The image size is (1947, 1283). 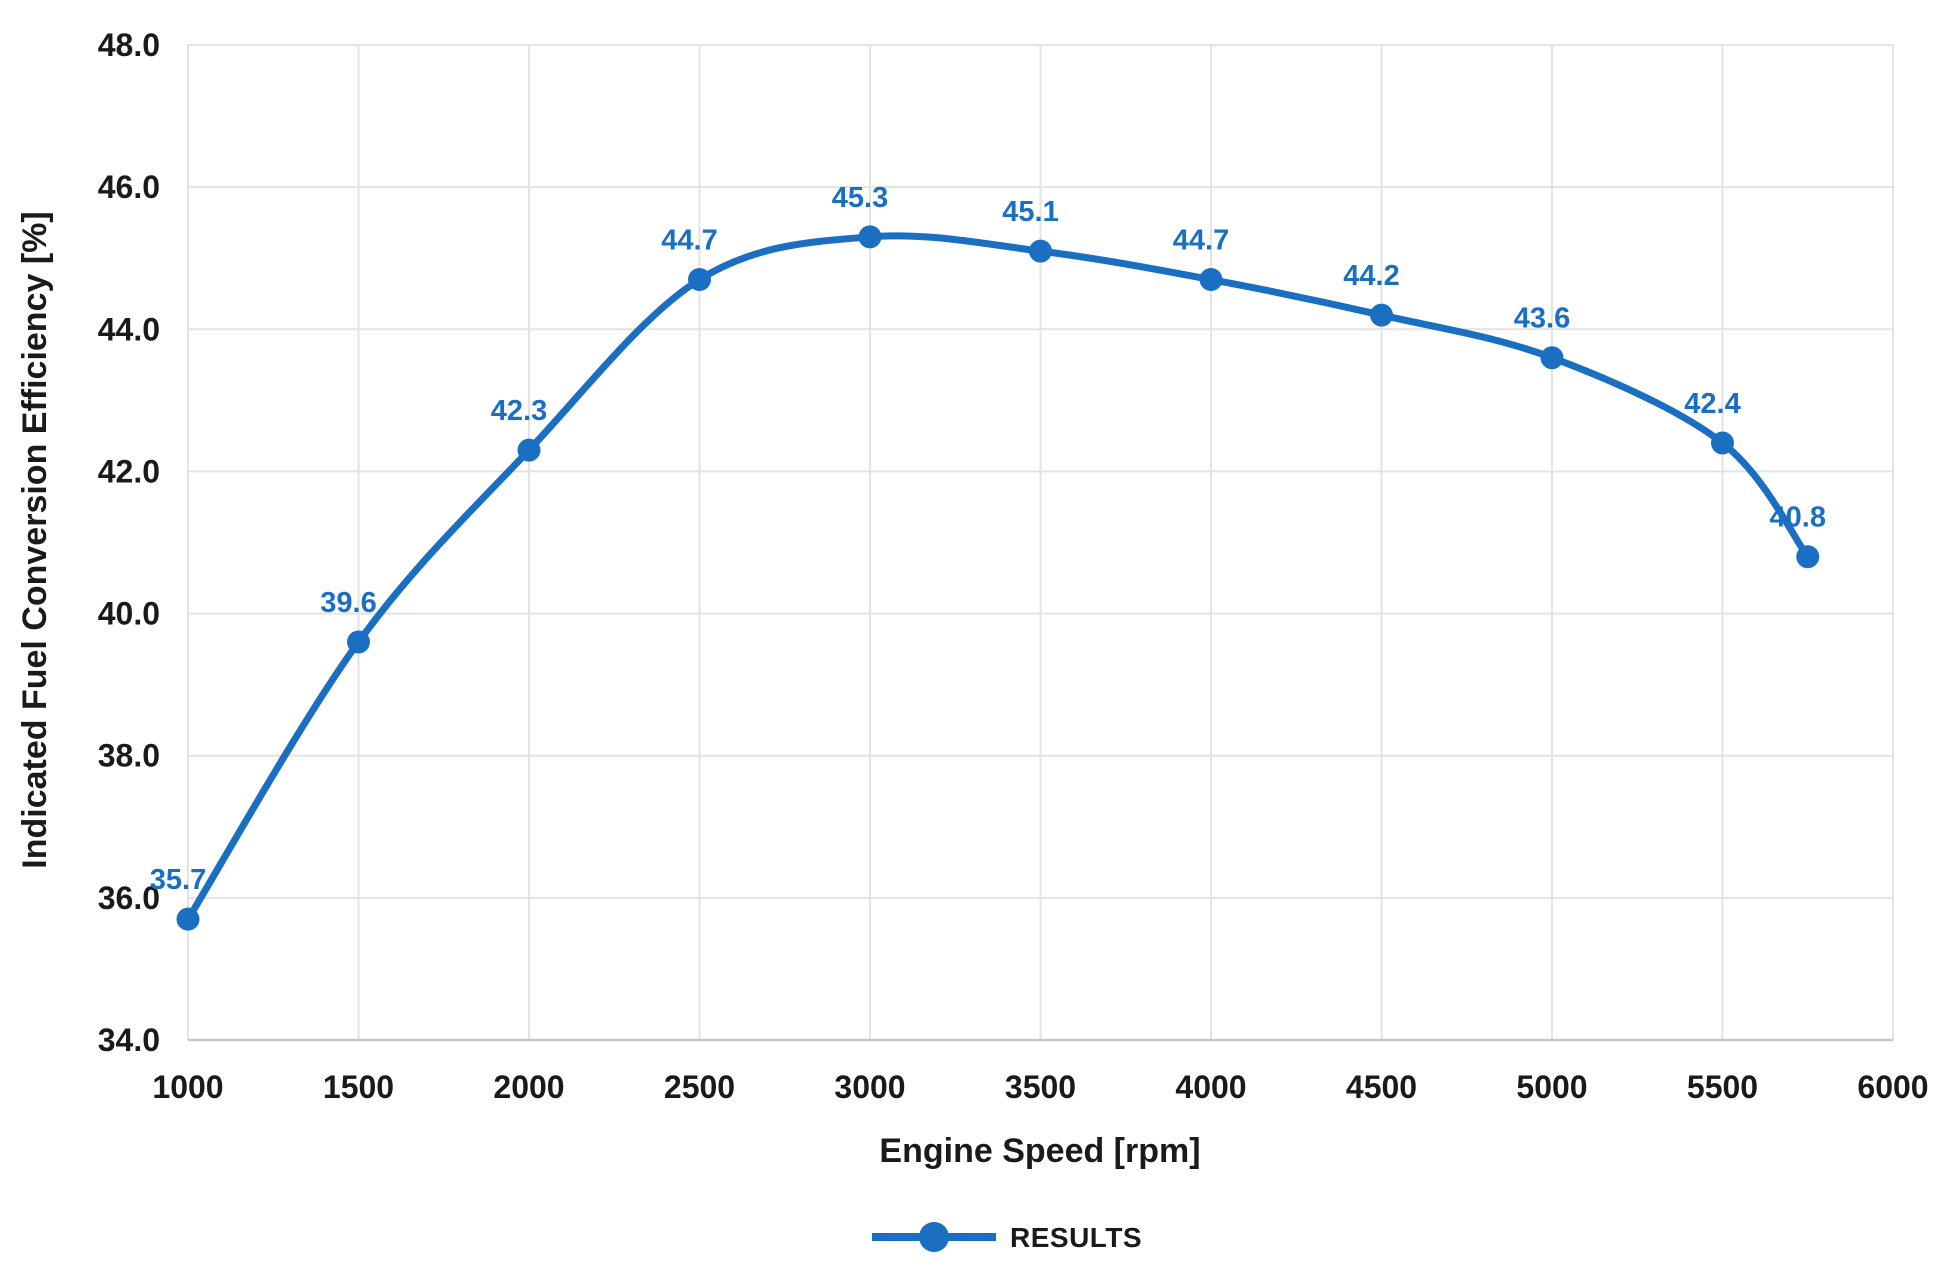 I want to click on x-tick-label: 1500, so click(x=358, y=1087).